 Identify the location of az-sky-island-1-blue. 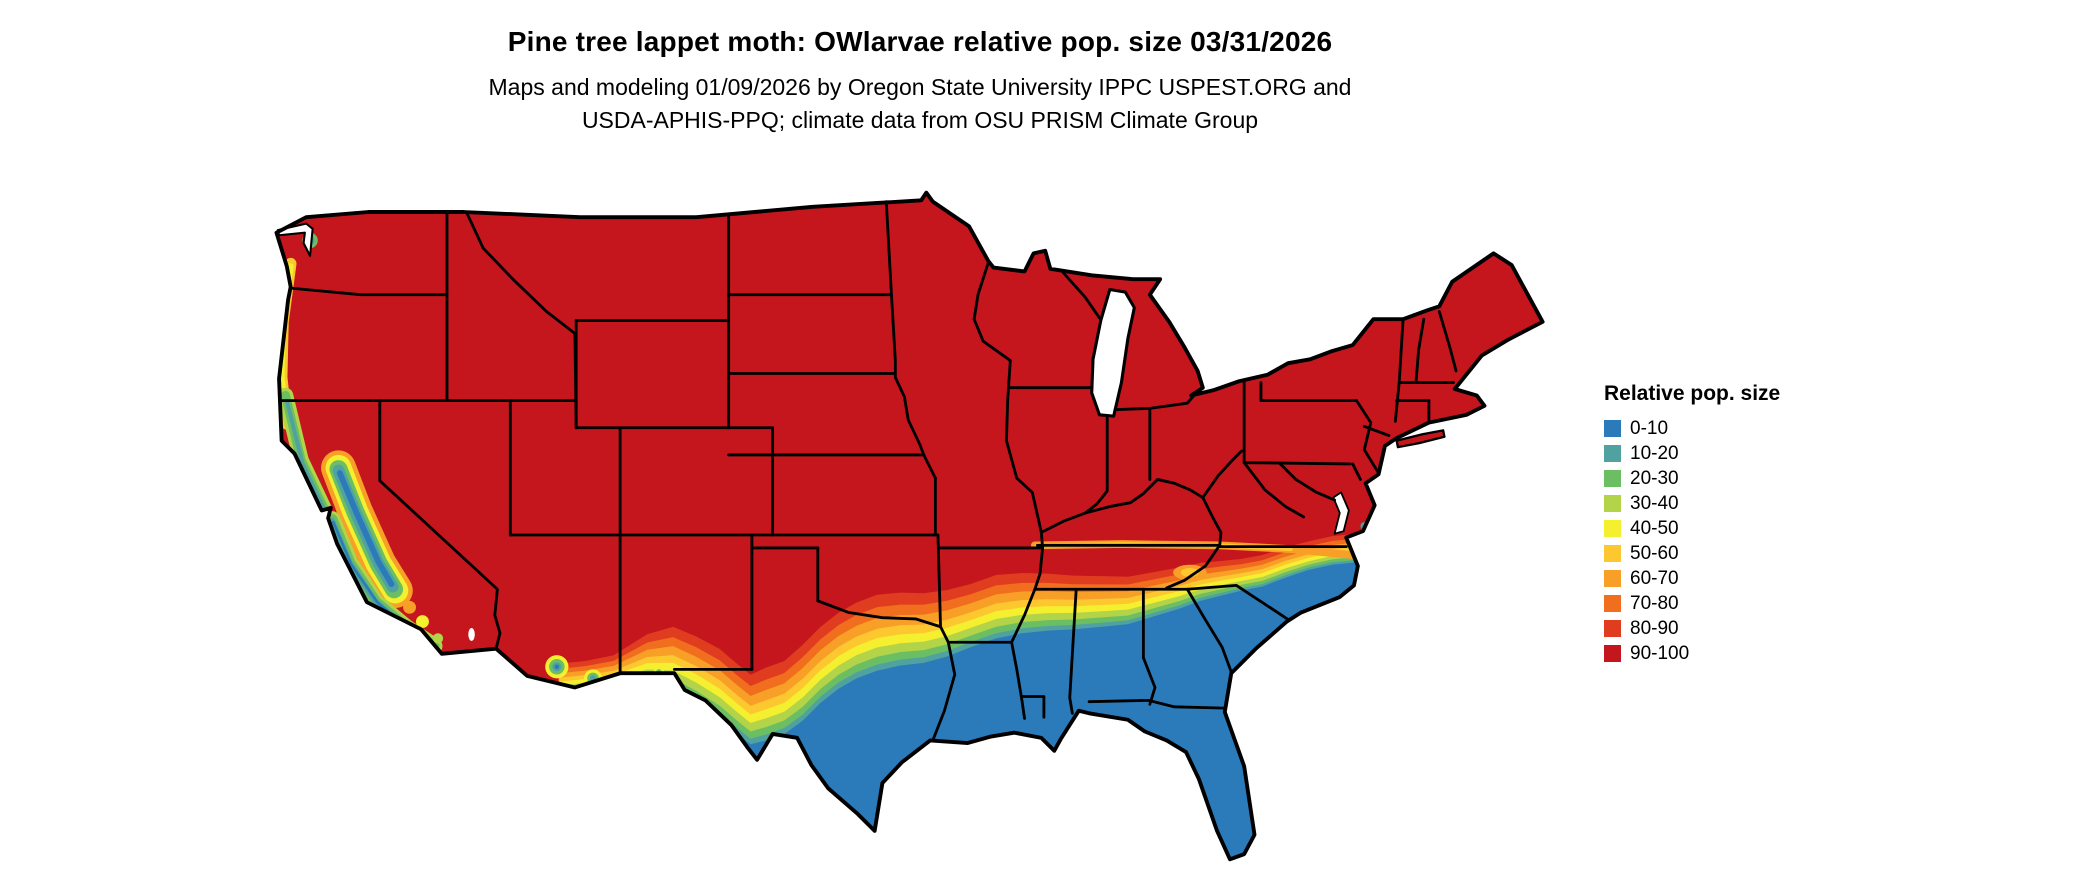
(557, 667).